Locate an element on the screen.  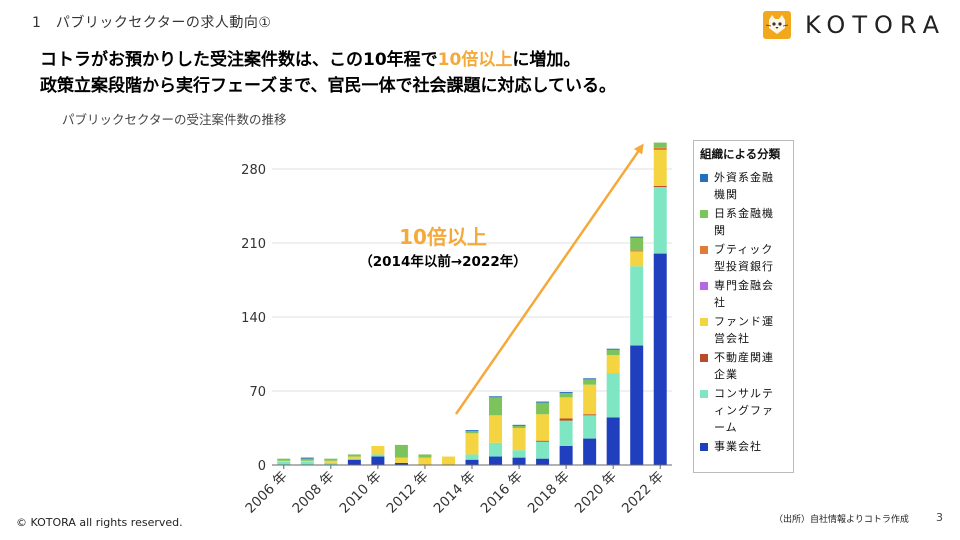
headline-line-2: 政策立案段階から実行フェーズまで、官民一体で社会課題に対応している。 is located at coordinates (328, 86).